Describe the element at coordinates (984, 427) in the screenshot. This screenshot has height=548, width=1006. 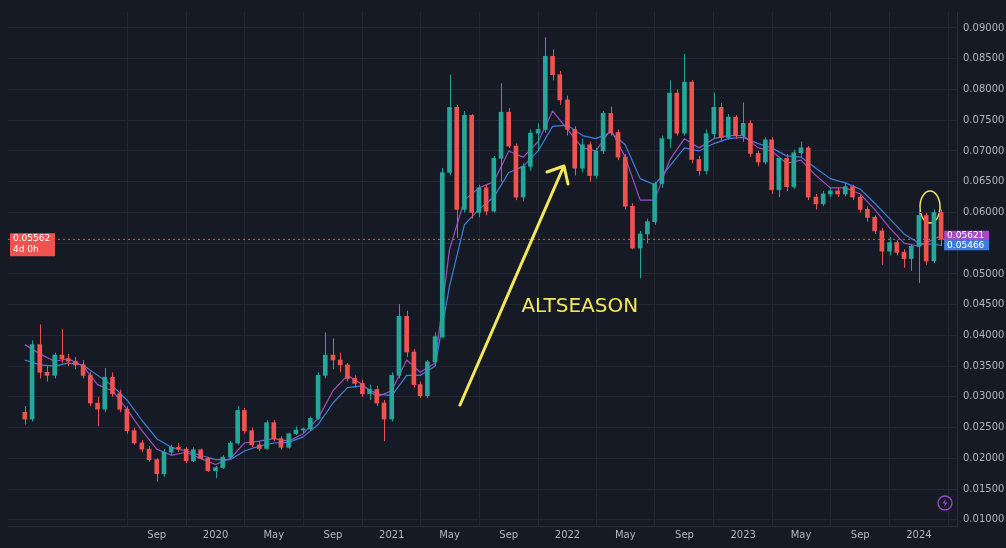
I see `y-tick-label: 0.02500` at that location.